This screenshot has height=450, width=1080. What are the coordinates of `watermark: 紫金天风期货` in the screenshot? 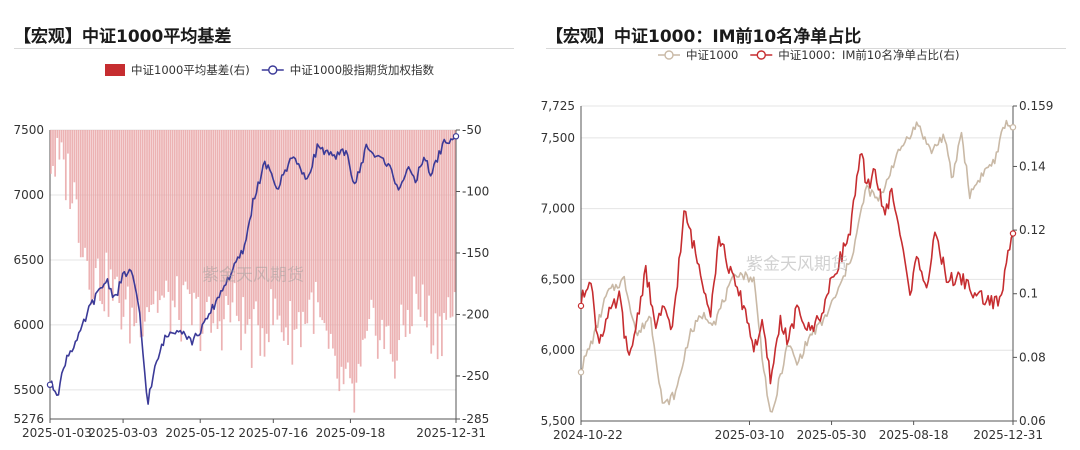 It's located at (797, 265).